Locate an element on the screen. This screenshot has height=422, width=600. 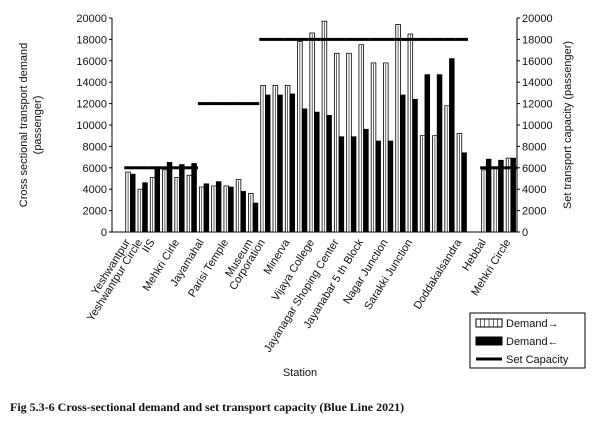
legend-label: Demand→ is located at coordinates (532, 324).